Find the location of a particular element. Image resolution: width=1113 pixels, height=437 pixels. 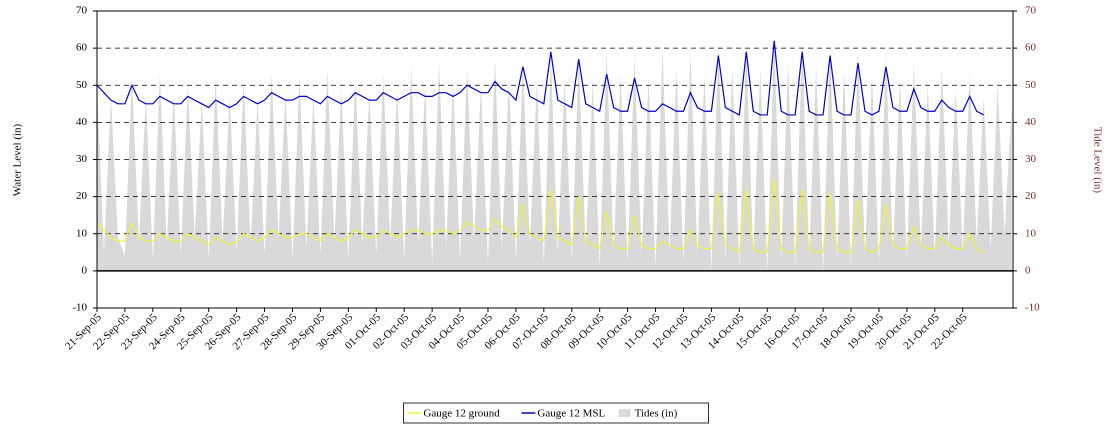

legend-label: Tides (in) is located at coordinates (656, 414).